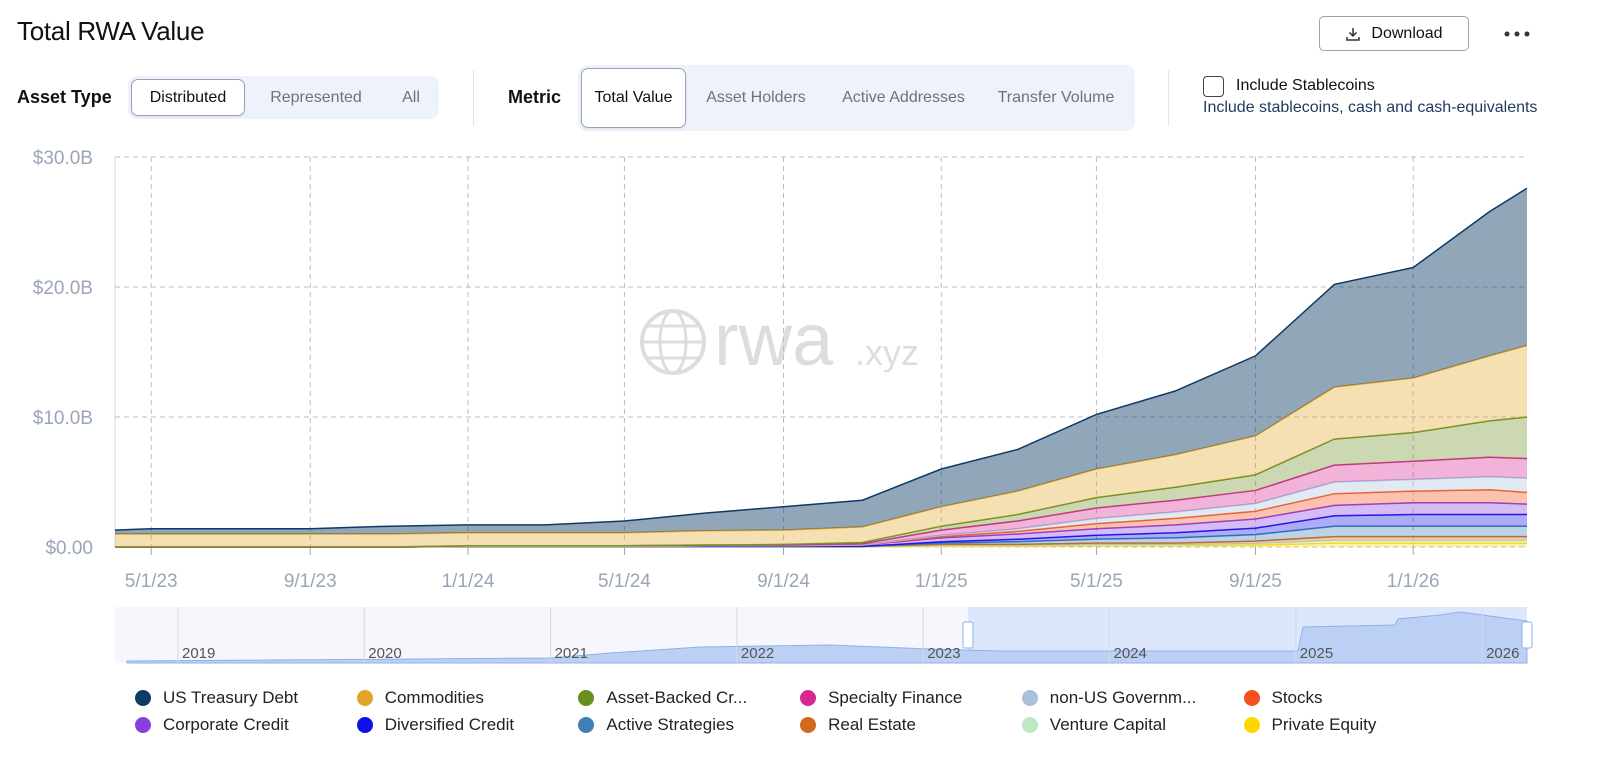 The image size is (1600, 784). Describe the element at coordinates (943, 653) in the screenshot. I see `navigator-label: 2023` at that location.